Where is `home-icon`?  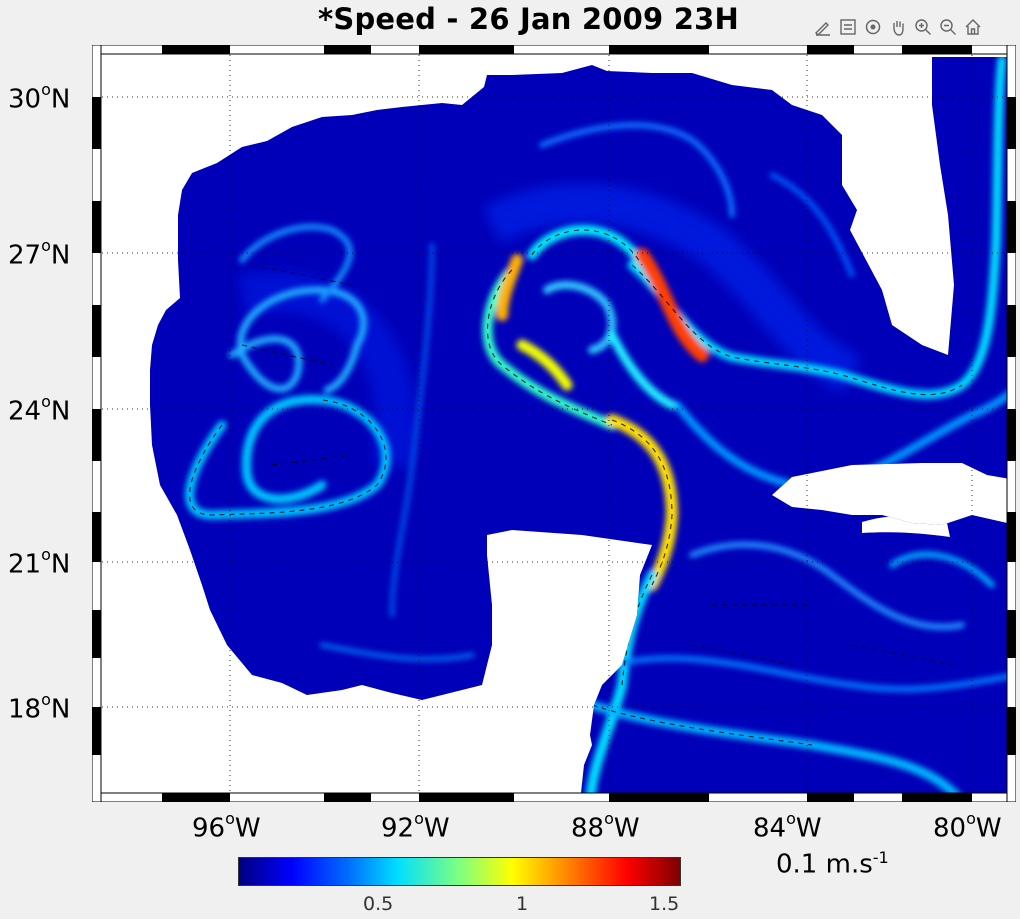 home-icon is located at coordinates (973, 27).